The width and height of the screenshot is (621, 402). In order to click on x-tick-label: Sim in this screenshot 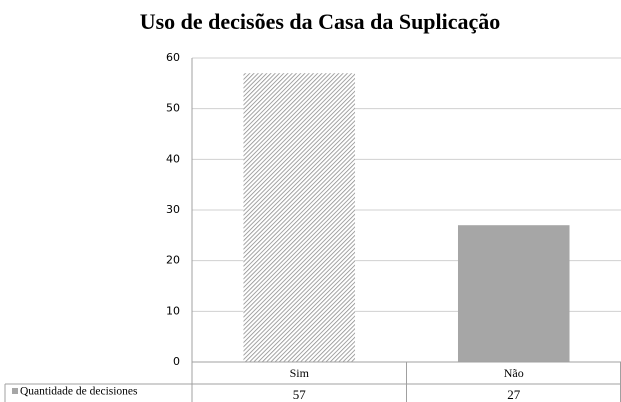, I will do `click(300, 373)`.